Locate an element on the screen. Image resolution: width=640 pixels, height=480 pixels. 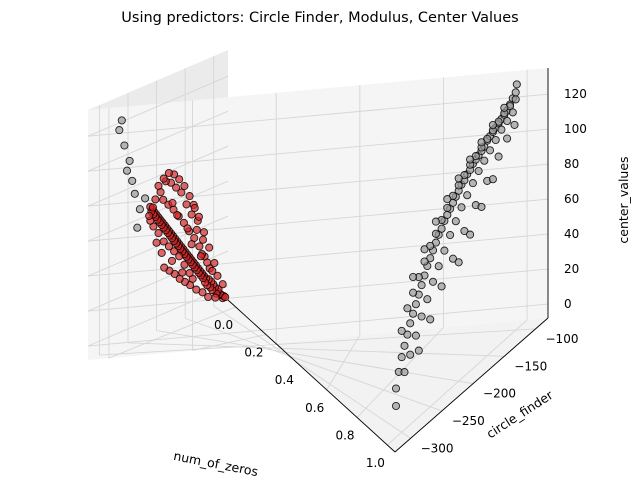
y-tick-label: −250 is located at coordinates (468, 421).